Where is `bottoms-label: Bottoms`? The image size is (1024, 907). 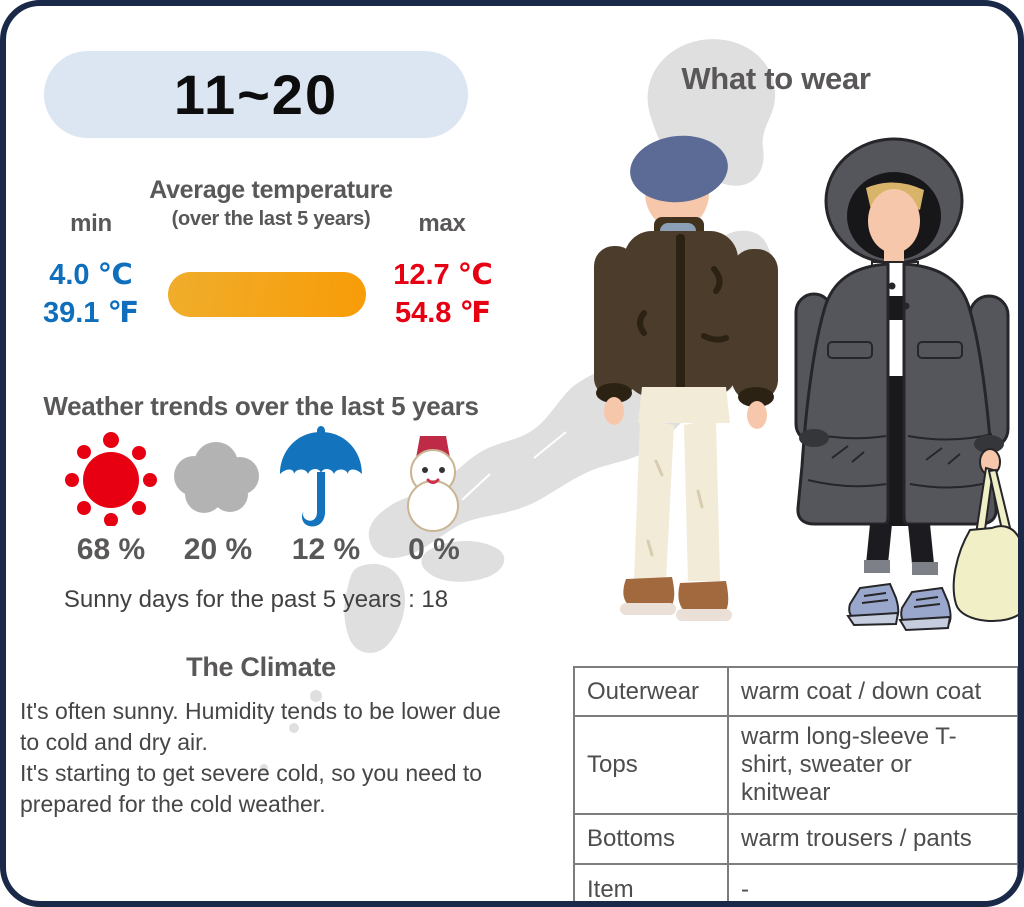
bottoms-label: Bottoms is located at coordinates (651, 839).